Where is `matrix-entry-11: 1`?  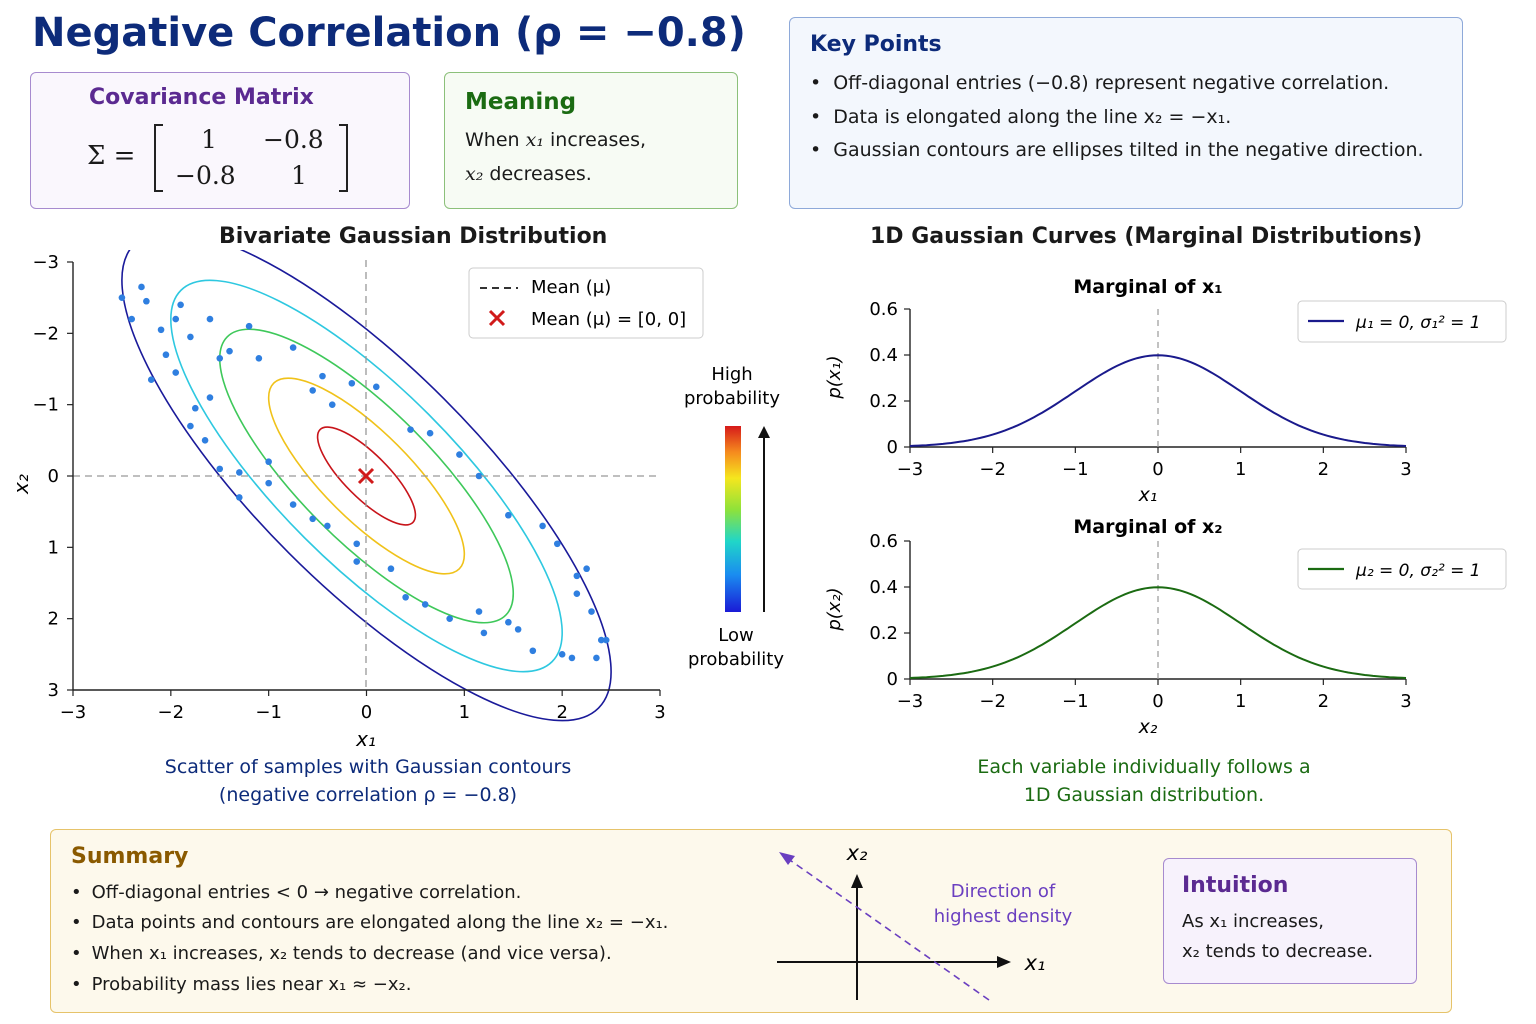
matrix-entry-11: 1 is located at coordinates (209, 139).